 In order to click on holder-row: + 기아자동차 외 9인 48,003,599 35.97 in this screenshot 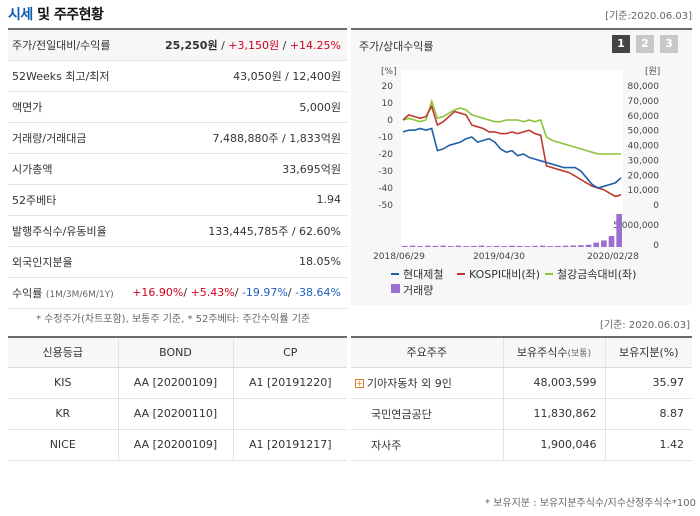, I will do `click(521, 383)`.